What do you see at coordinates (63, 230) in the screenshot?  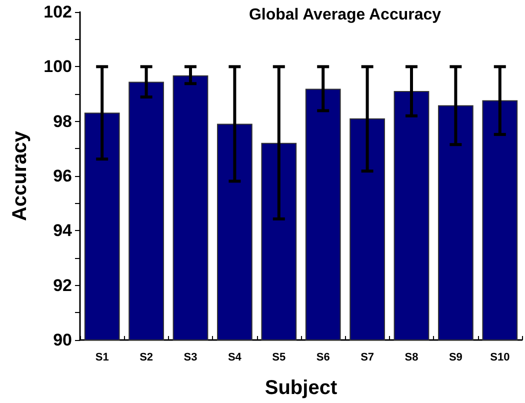 I see `y-tick-label: 94` at bounding box center [63, 230].